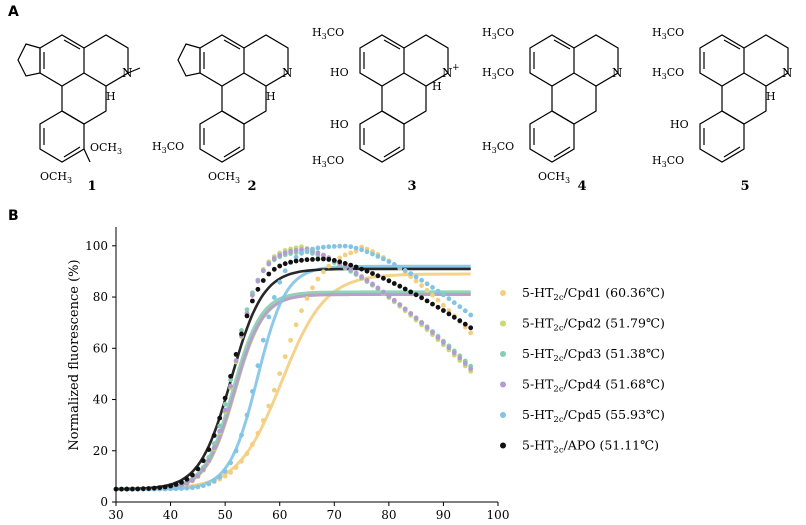 The width and height of the screenshot is (806, 525). Describe the element at coordinates (222, 109) in the screenshot. I see `compound-2-structure: N H H3CO OCH3` at that location.